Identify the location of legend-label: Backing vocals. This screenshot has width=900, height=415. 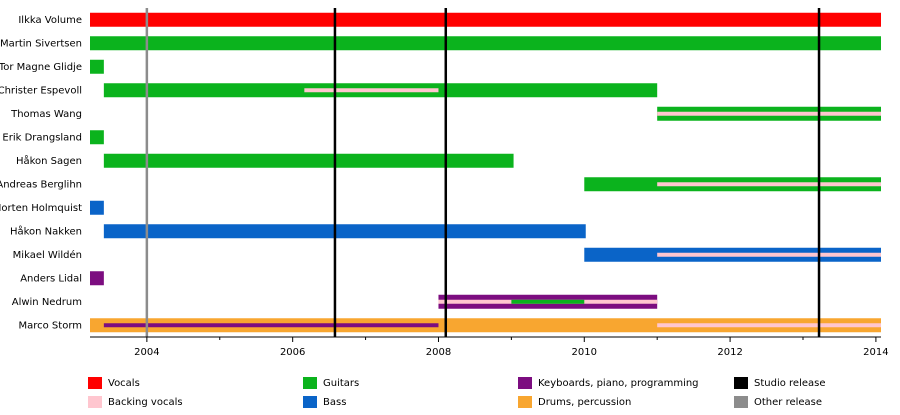
(145, 402).